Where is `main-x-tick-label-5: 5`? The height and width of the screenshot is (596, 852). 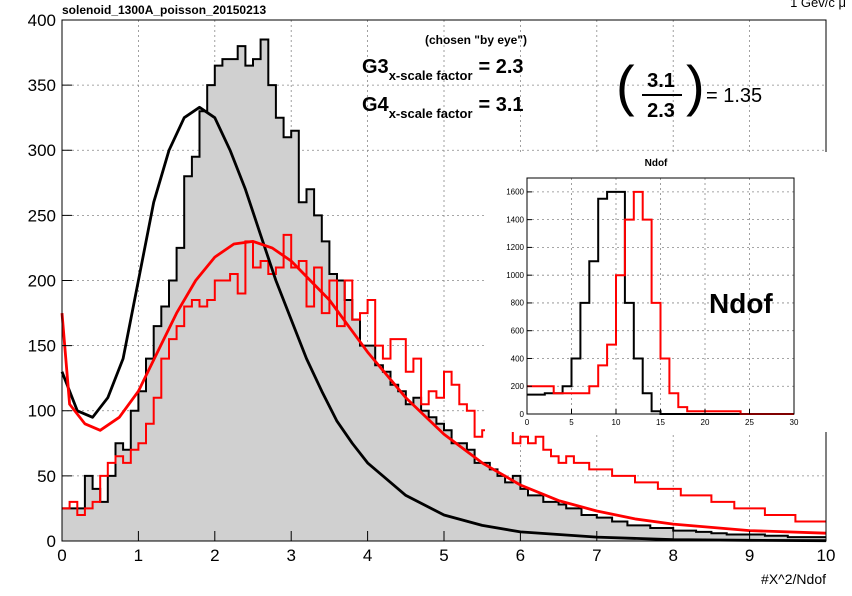 main-x-tick-label-5: 5 is located at coordinates (443, 555).